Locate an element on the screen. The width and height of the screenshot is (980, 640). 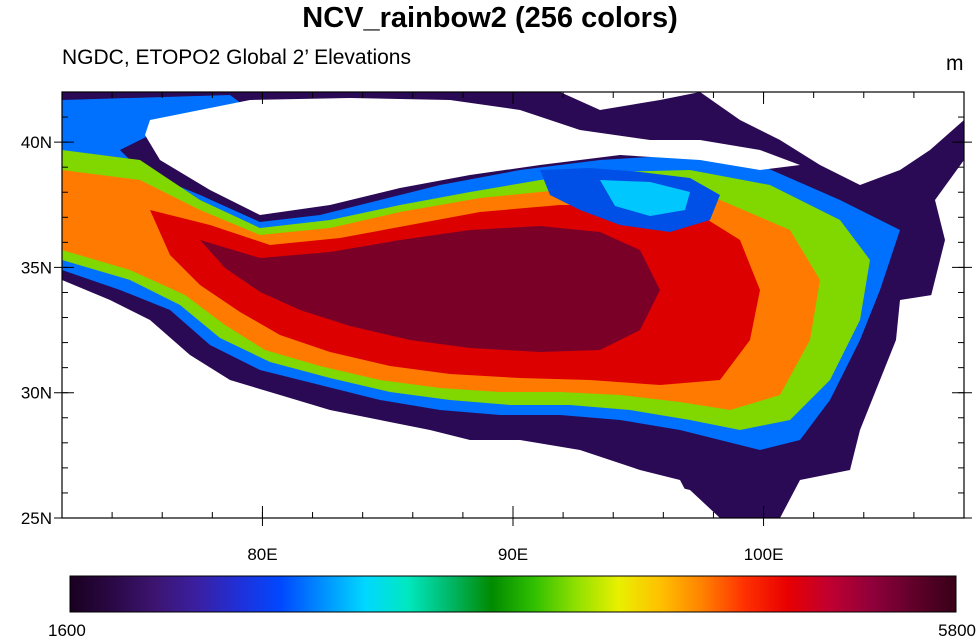
tarim-basin is located at coordinates (472, 156).